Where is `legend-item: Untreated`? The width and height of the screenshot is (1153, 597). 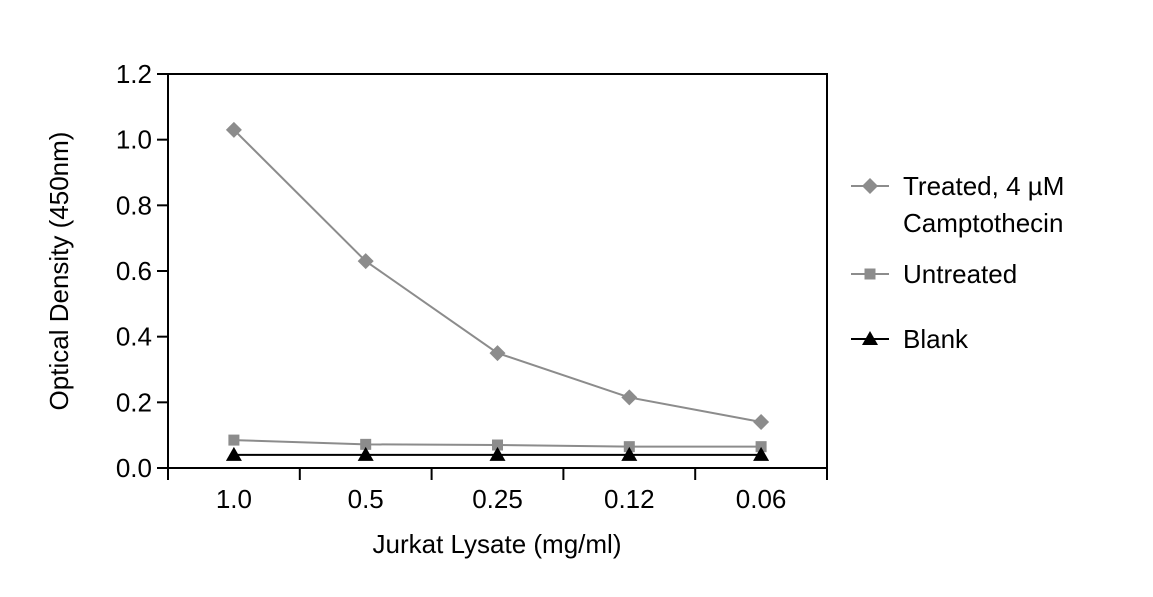
legend-item: Untreated is located at coordinates (934, 274).